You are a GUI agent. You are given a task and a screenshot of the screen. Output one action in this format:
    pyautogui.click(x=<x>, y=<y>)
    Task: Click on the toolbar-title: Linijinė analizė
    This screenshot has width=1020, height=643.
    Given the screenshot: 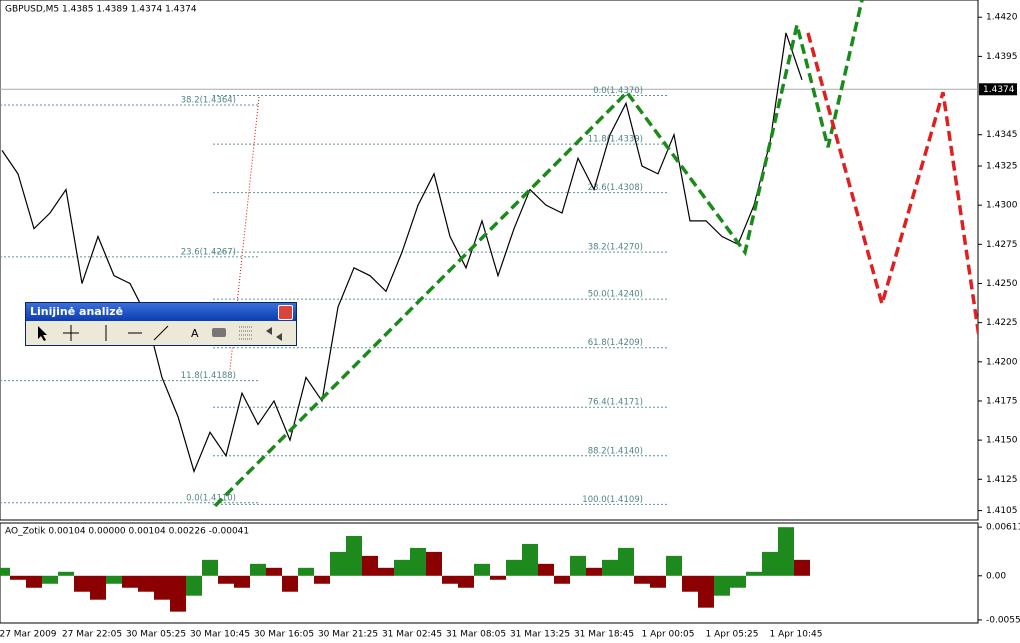 What is the action you would take?
    pyautogui.click(x=161, y=312)
    